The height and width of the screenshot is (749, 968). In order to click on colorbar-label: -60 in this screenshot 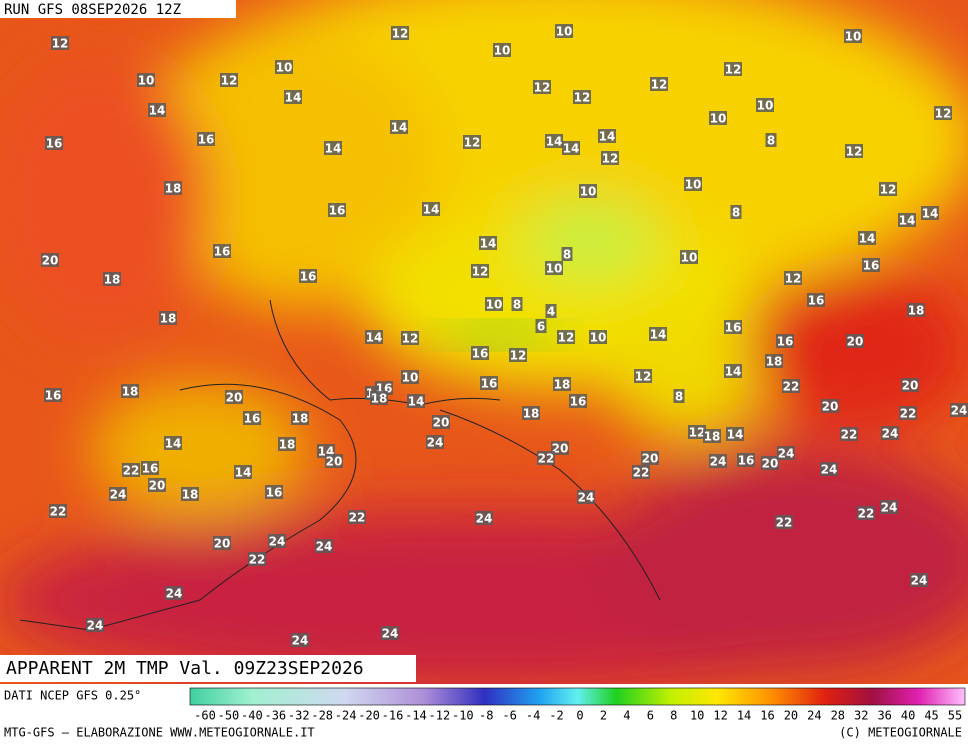, I will do `click(205, 716)`.